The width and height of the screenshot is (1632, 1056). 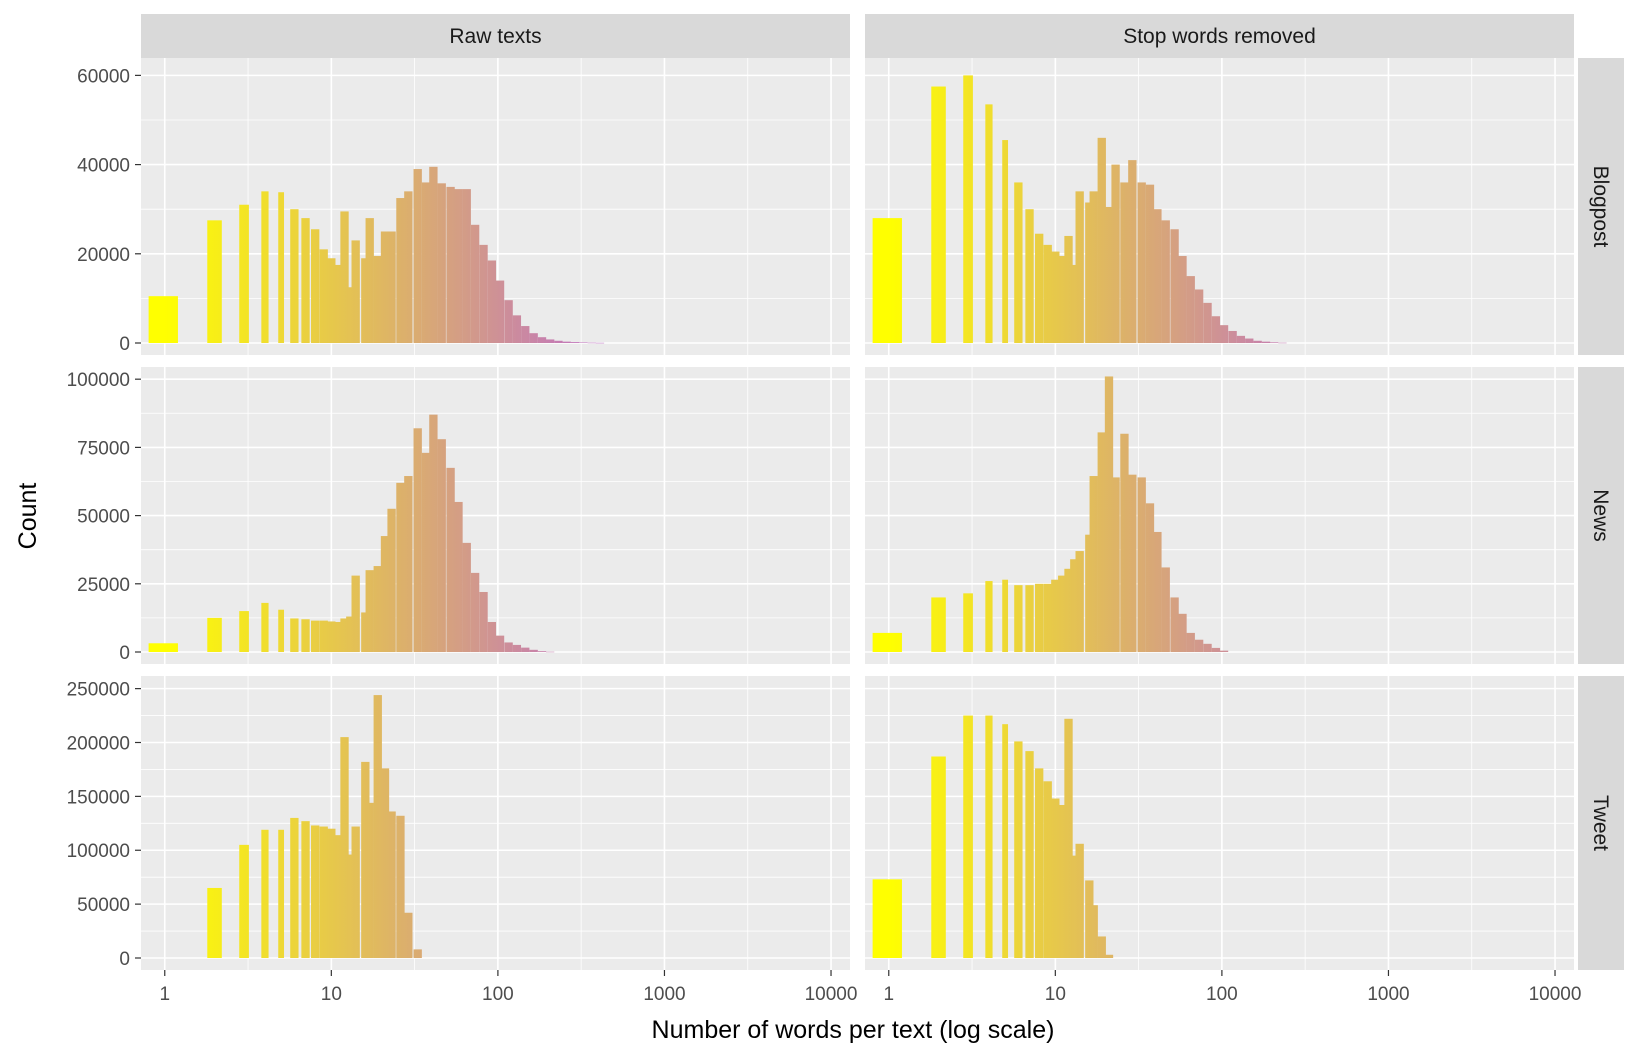 What do you see at coordinates (1219, 206) in the screenshot?
I see `panel-blogpost-stopwords` at bounding box center [1219, 206].